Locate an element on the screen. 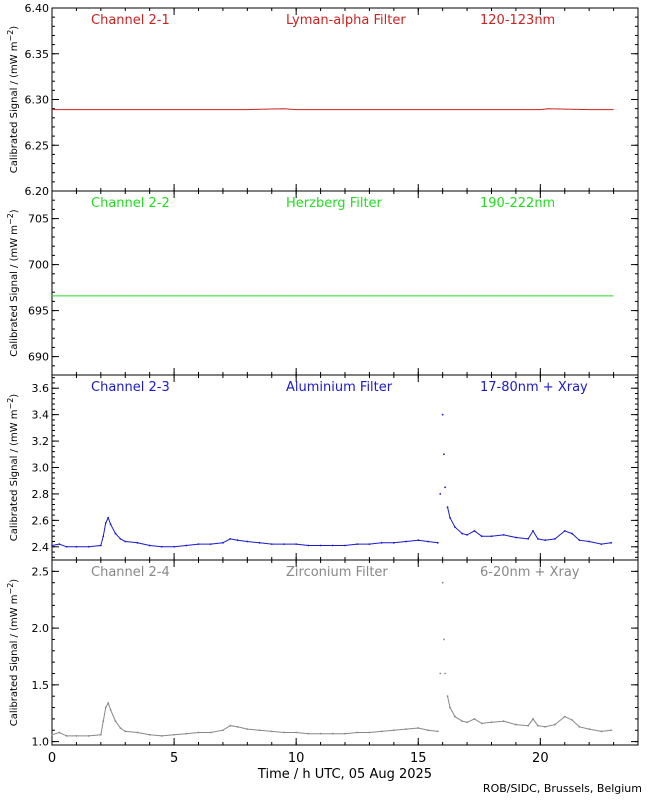 The width and height of the screenshot is (650, 800). x-tick-label: 5 is located at coordinates (174, 758).